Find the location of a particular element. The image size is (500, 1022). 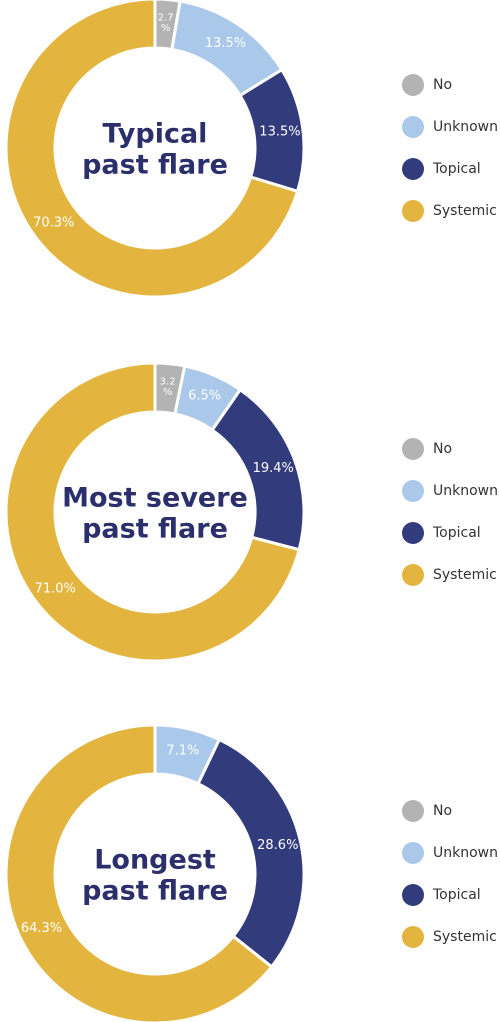

slice-label-topical: 13.5% is located at coordinates (279, 131).